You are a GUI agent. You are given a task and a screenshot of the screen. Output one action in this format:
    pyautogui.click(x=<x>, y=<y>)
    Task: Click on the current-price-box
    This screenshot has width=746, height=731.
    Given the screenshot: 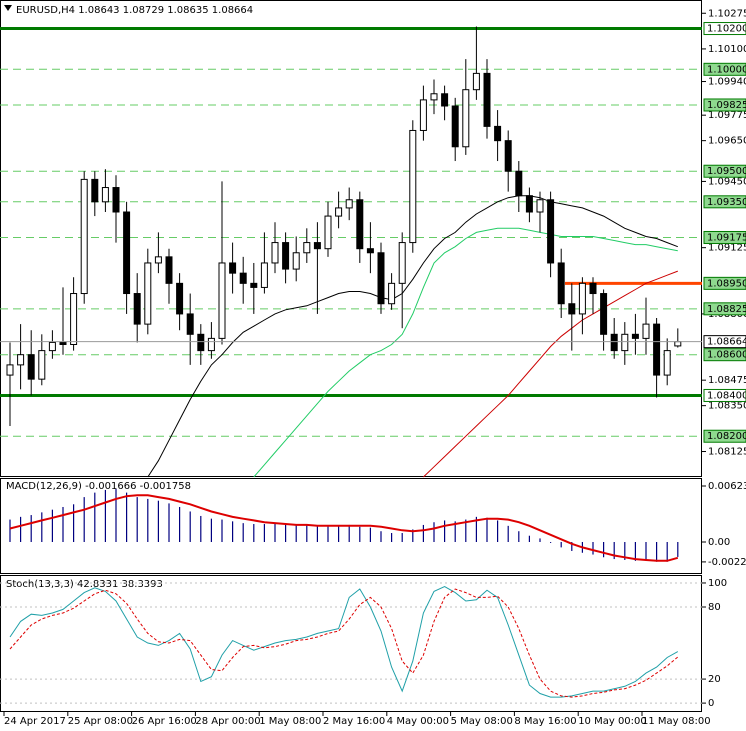 What is the action you would take?
    pyautogui.click(x=724, y=342)
    